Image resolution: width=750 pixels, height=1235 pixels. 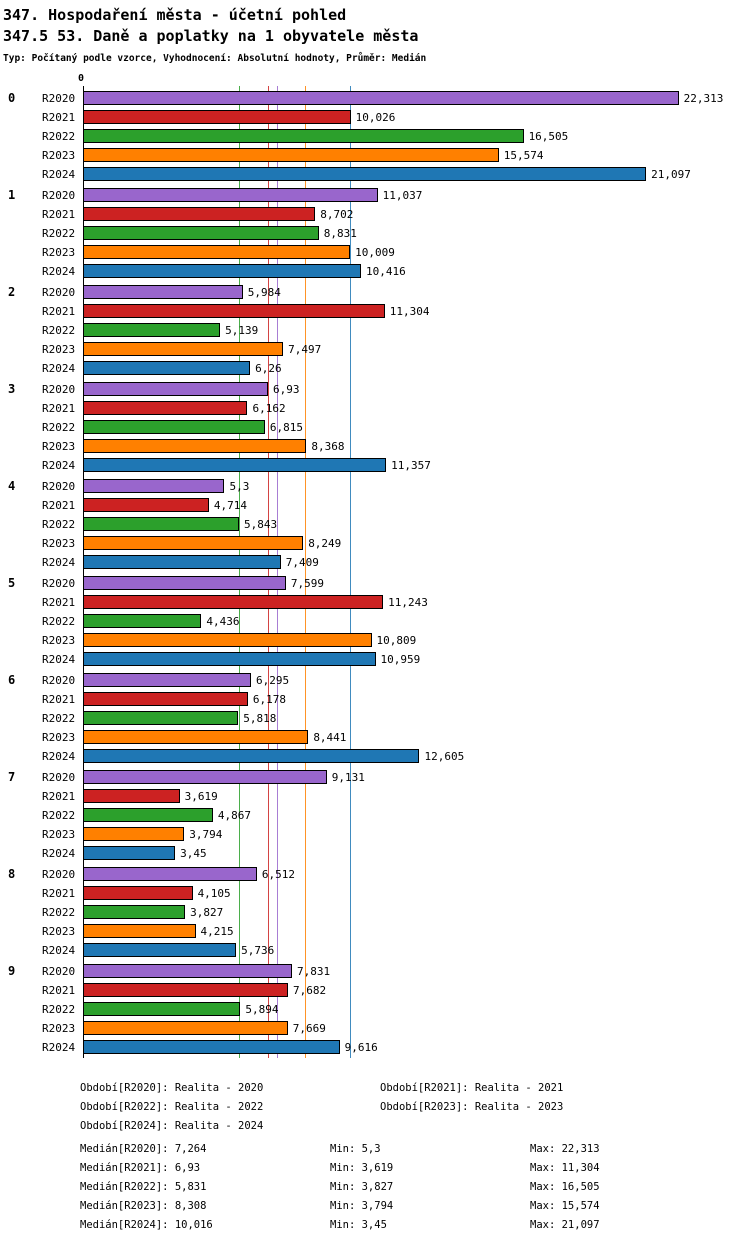 What do you see at coordinates (223, 621) in the screenshot?
I see `bar-value-label: 4,436` at bounding box center [223, 621].